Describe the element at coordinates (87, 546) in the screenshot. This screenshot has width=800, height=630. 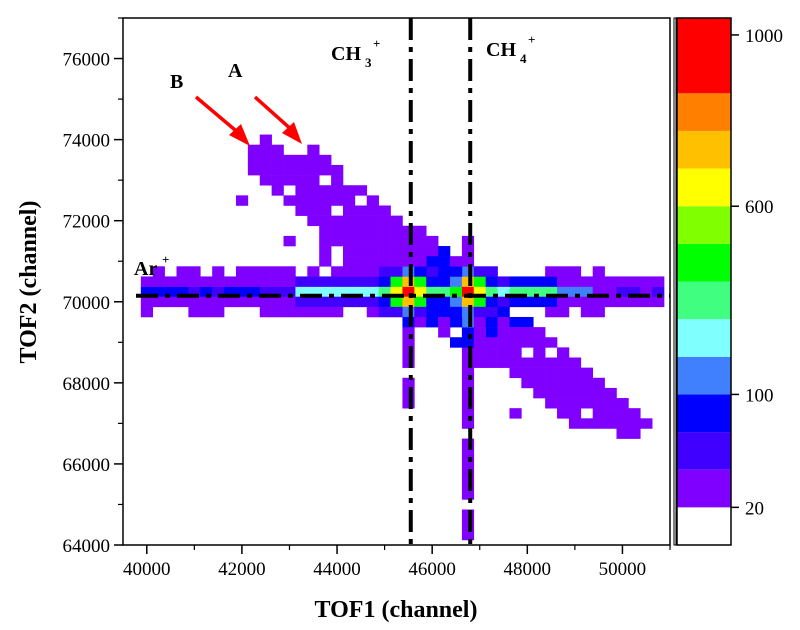
I see `y-tick-label: 64000` at that location.